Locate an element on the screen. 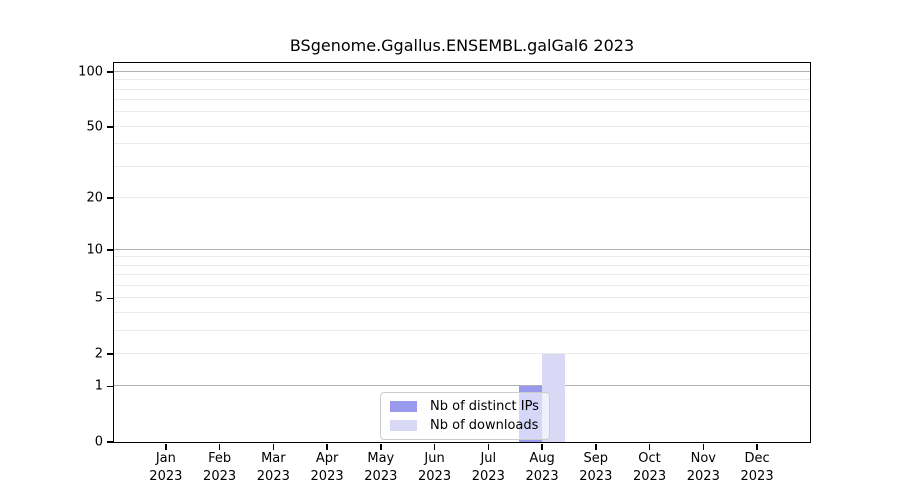 The width and height of the screenshot is (900, 500). x-tick-label: Jan 2023 is located at coordinates (165, 468).